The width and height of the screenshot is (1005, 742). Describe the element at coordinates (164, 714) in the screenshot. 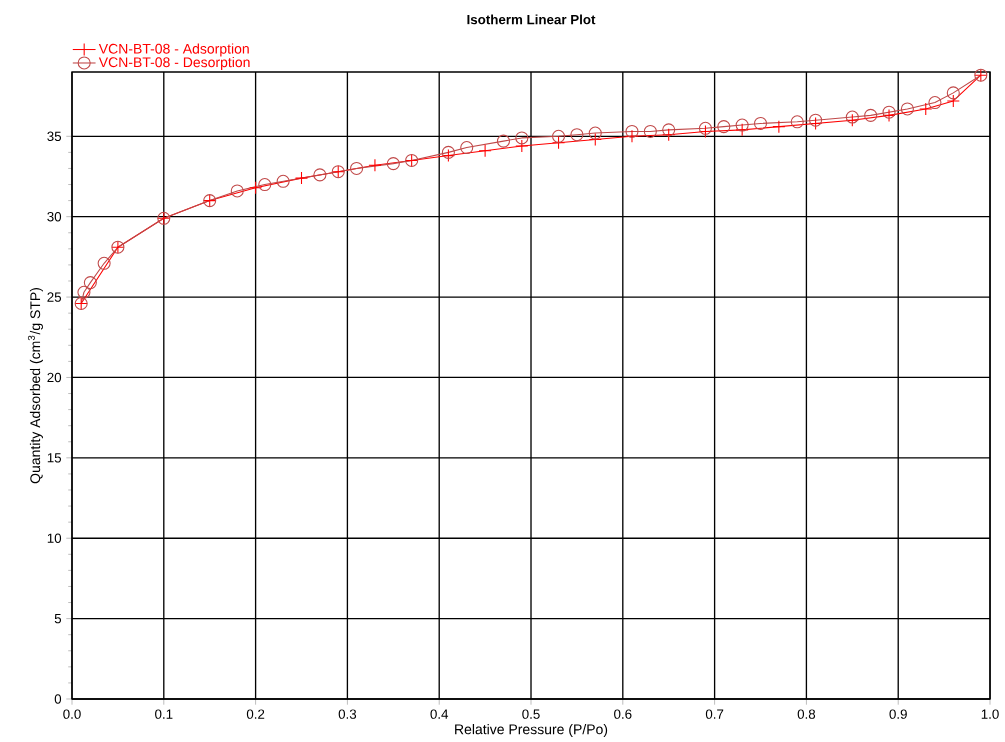

I see `x-tick-label: 0.1` at that location.